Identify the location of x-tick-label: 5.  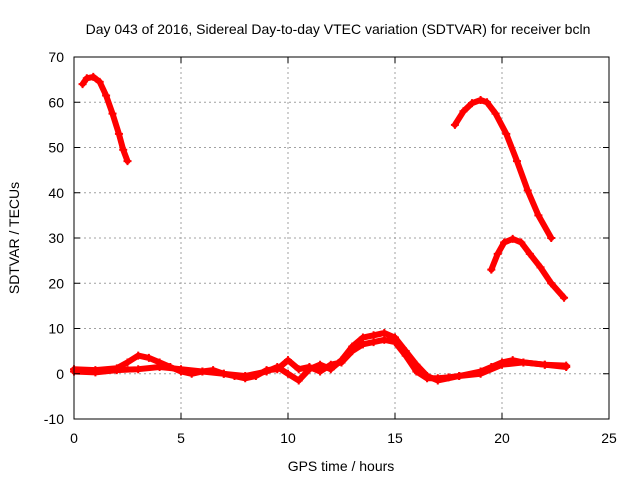
(181, 438).